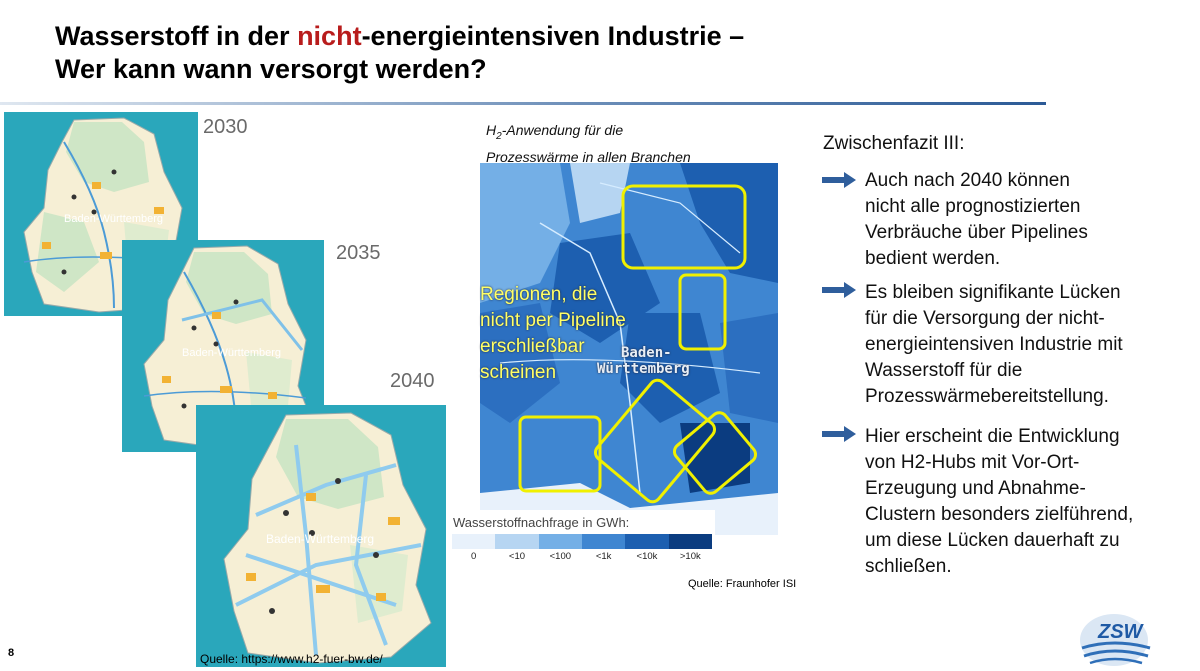  What do you see at coordinates (690, 556) in the screenshot?
I see `legend-tick: >10k` at bounding box center [690, 556].